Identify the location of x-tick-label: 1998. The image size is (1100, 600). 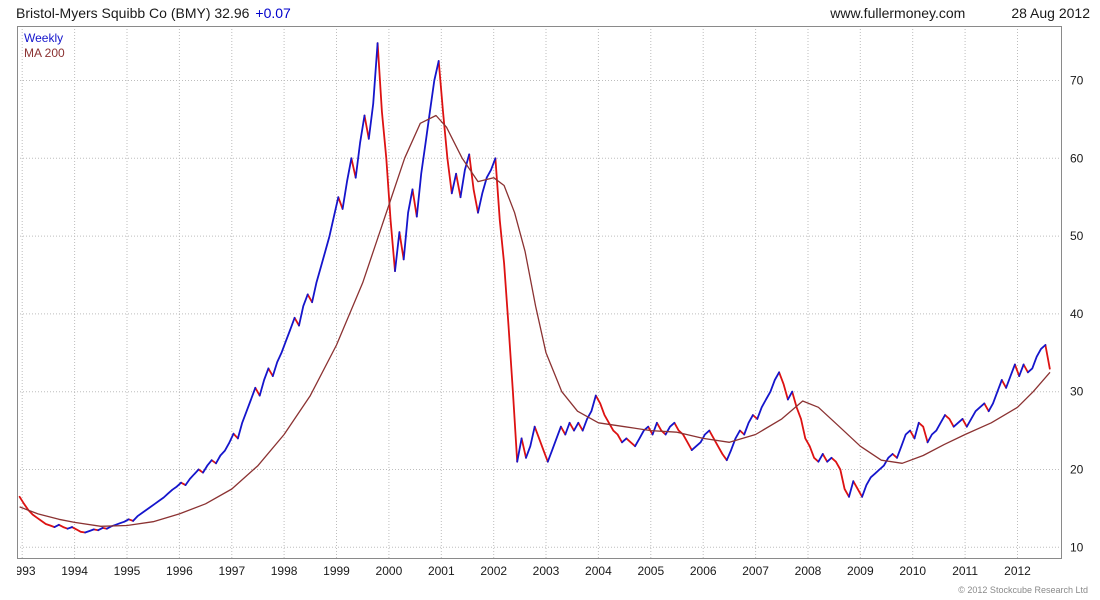
(284, 571).